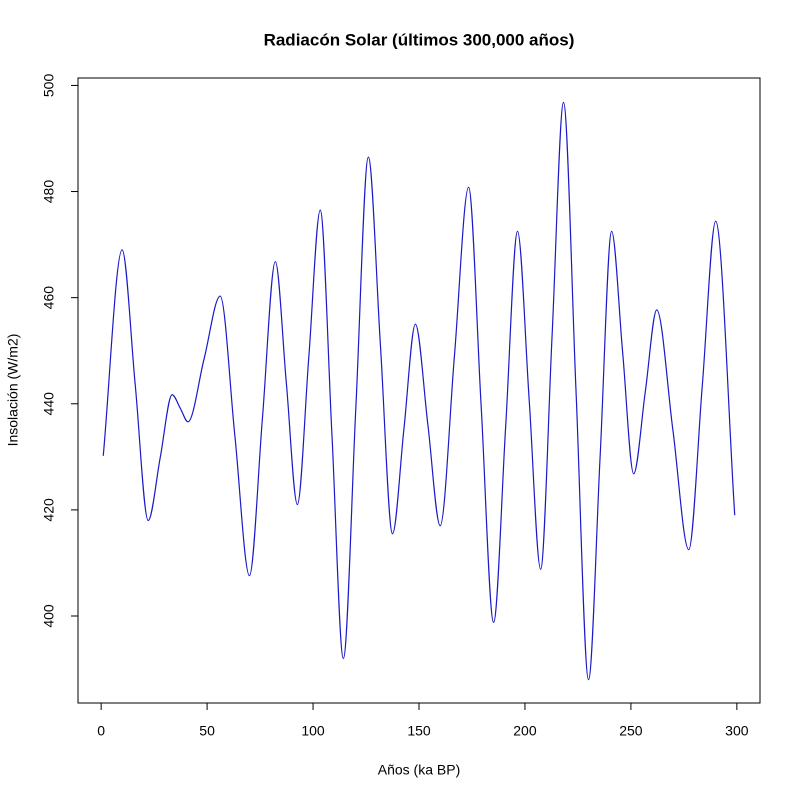  Describe the element at coordinates (13, 390) in the screenshot. I see `y-axis-label: Insolación (W/m2)` at that location.